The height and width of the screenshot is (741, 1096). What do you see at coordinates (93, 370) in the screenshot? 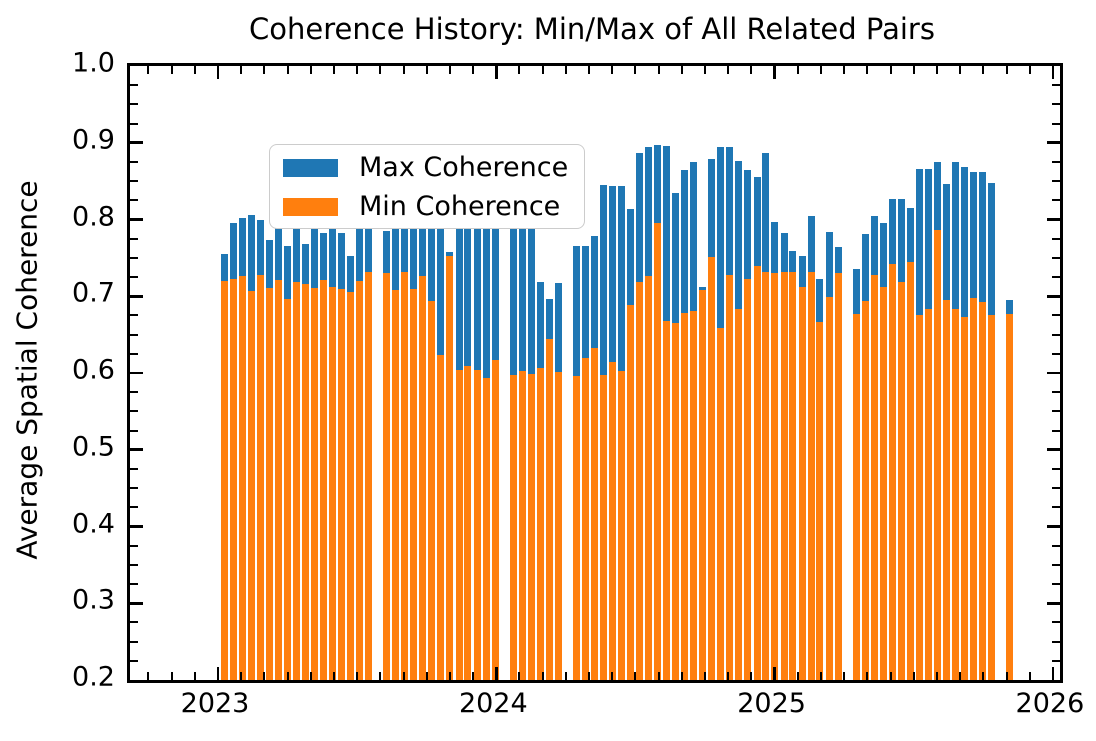
I see `y-tick-label: 0.6` at bounding box center [93, 370].